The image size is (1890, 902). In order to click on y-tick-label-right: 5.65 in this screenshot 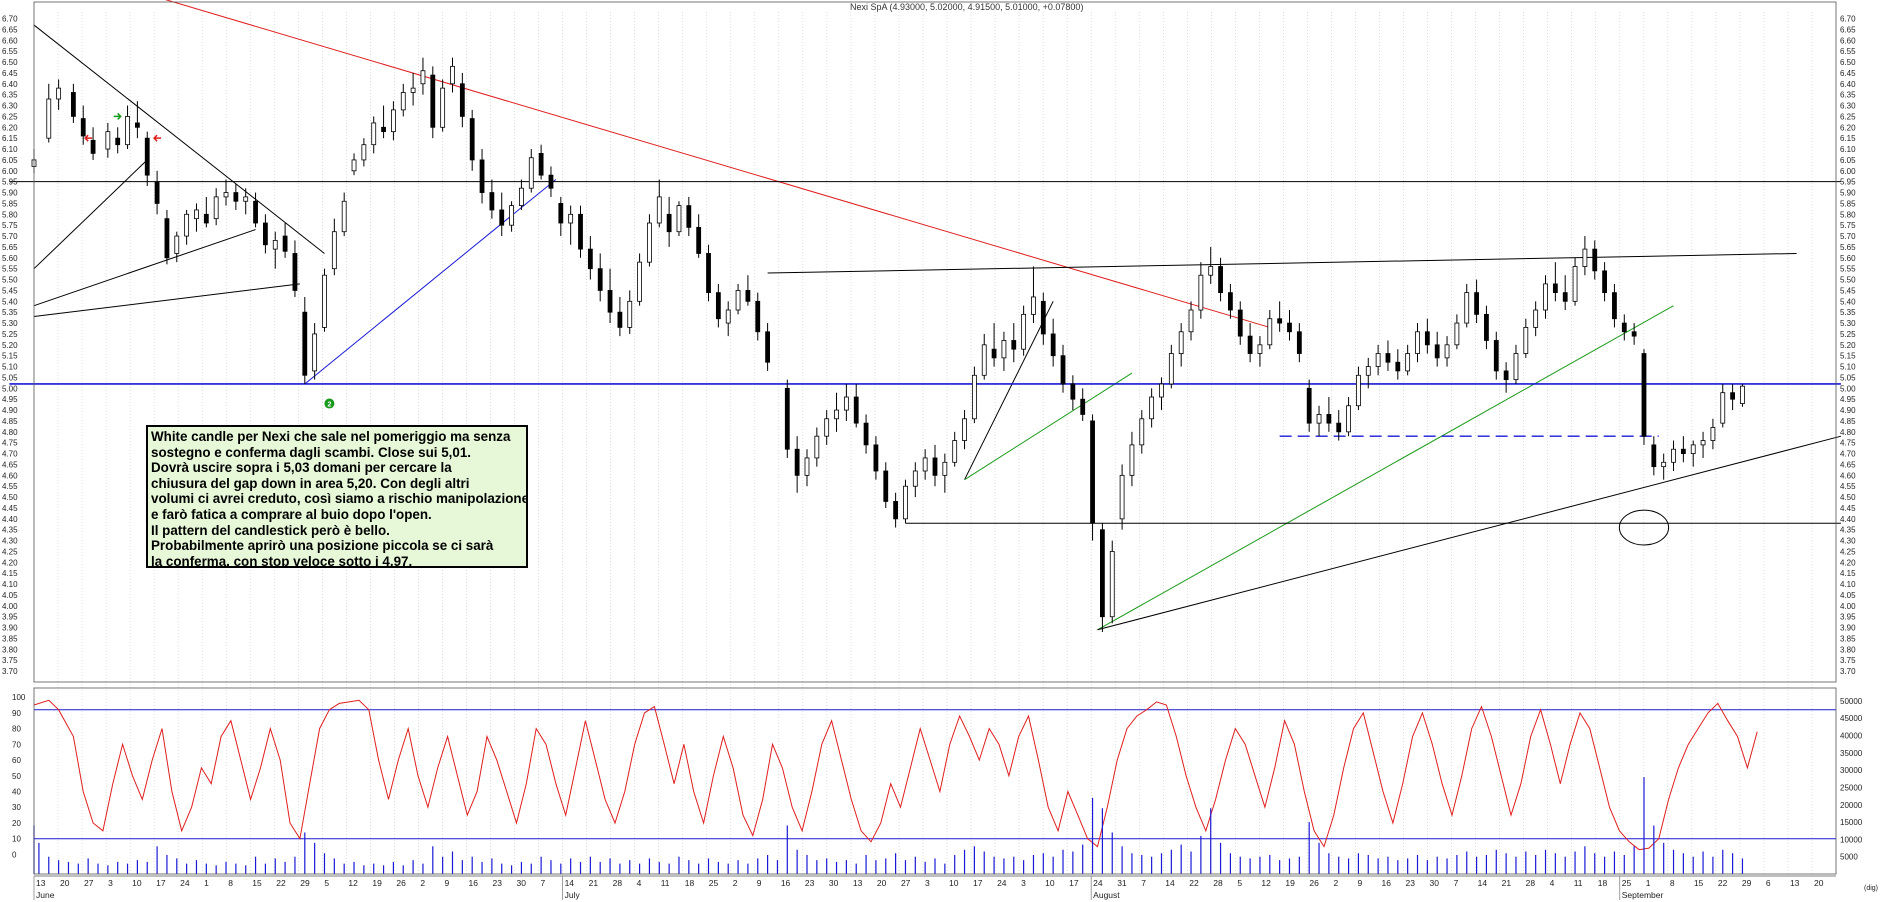, I will do `click(1848, 247)`.